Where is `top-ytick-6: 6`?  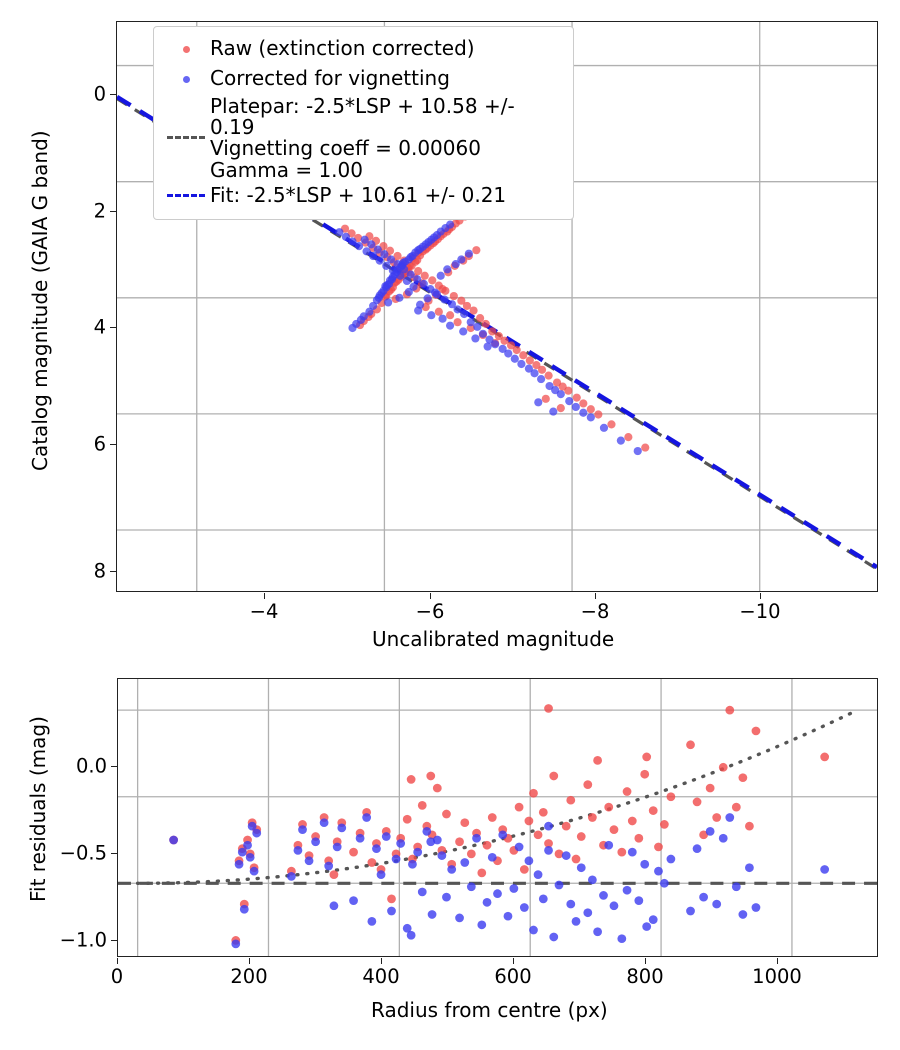
top-ytick-6: 6 is located at coordinates (99, 444).